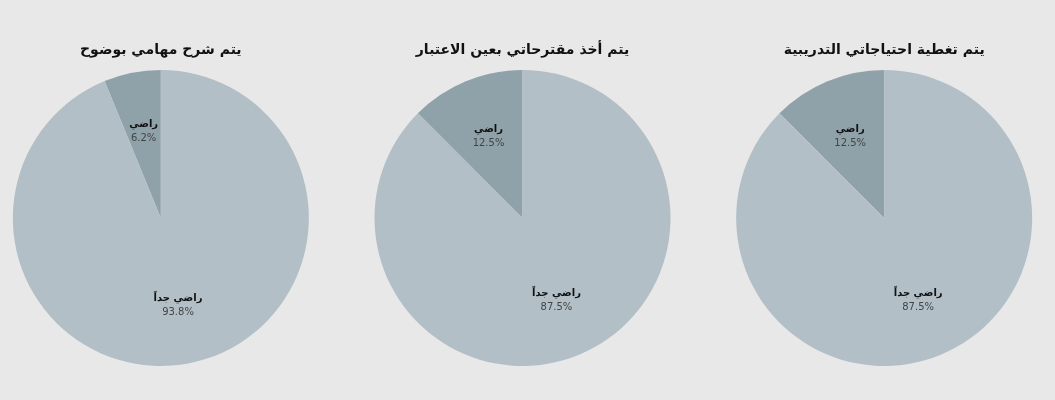  What do you see at coordinates (161, 49) in the screenshot?
I see `chart-title: يتم شرح مهامي بوضوح` at bounding box center [161, 49].